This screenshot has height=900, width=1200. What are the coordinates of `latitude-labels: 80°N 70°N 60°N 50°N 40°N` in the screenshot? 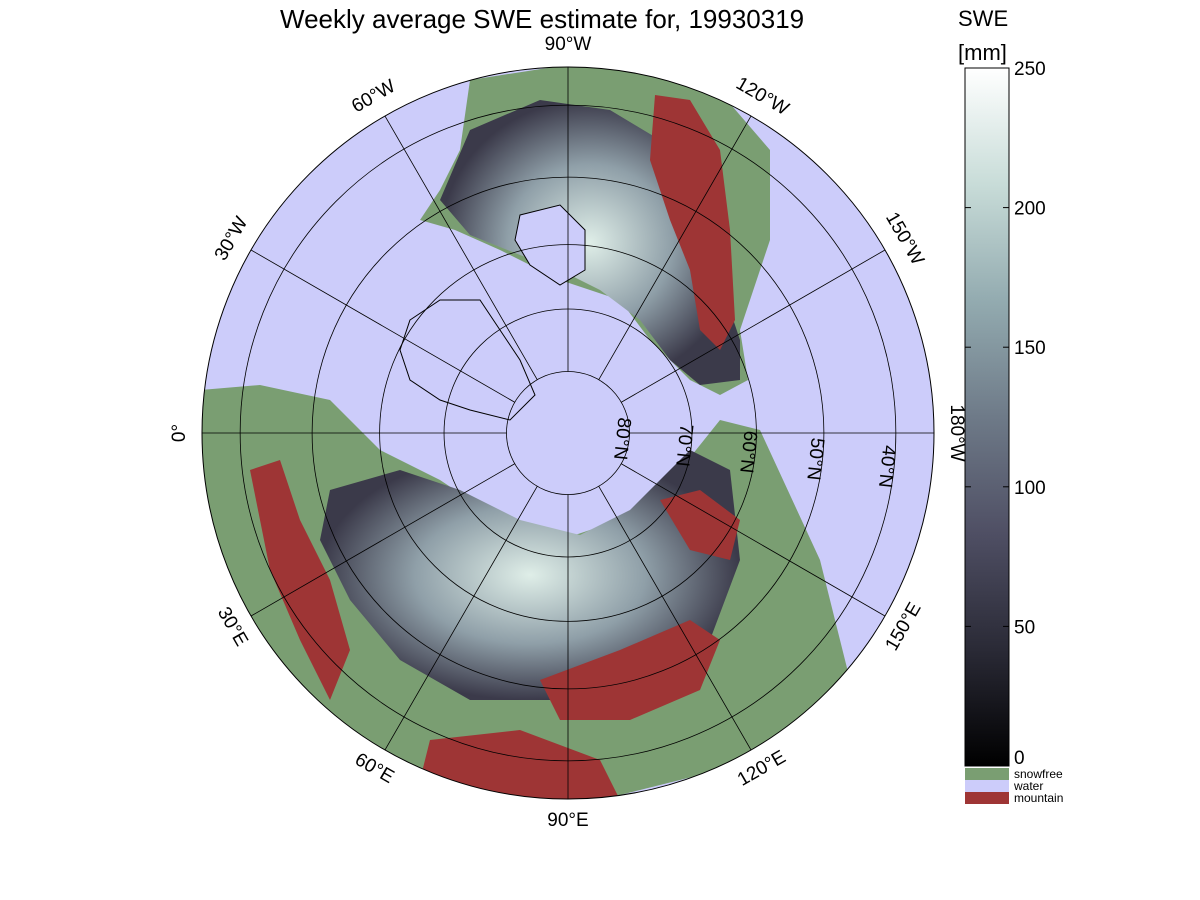 It's located at (754, 452).